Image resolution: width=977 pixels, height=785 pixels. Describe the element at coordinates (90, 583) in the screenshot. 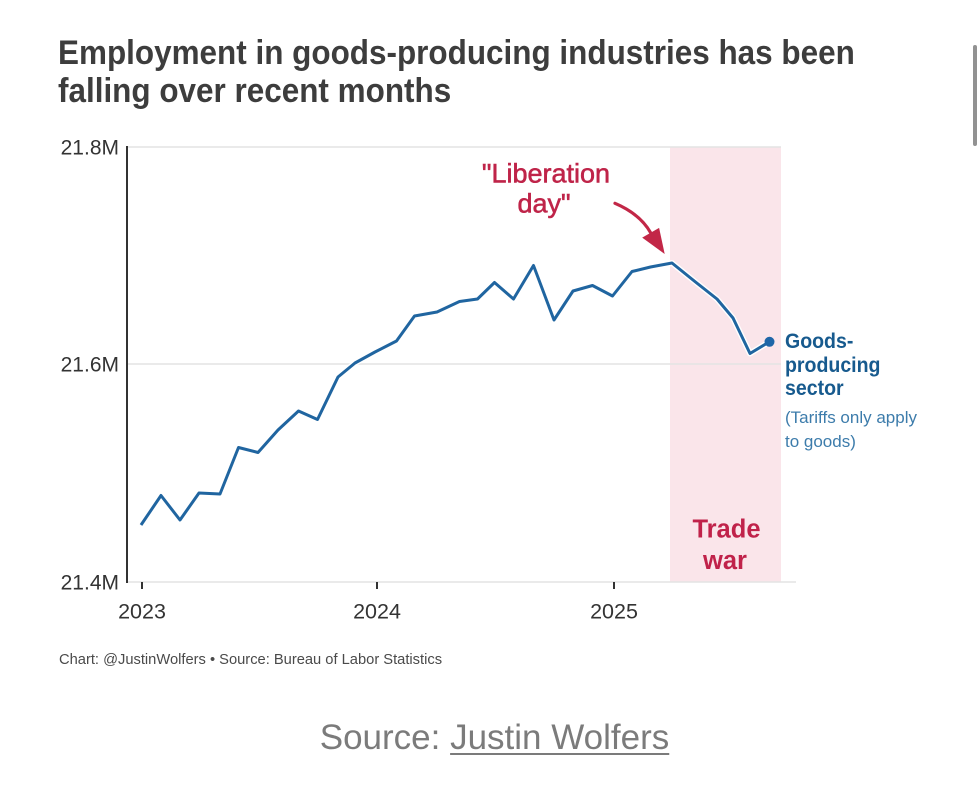

I see `svg-text: 21.4M` at that location.